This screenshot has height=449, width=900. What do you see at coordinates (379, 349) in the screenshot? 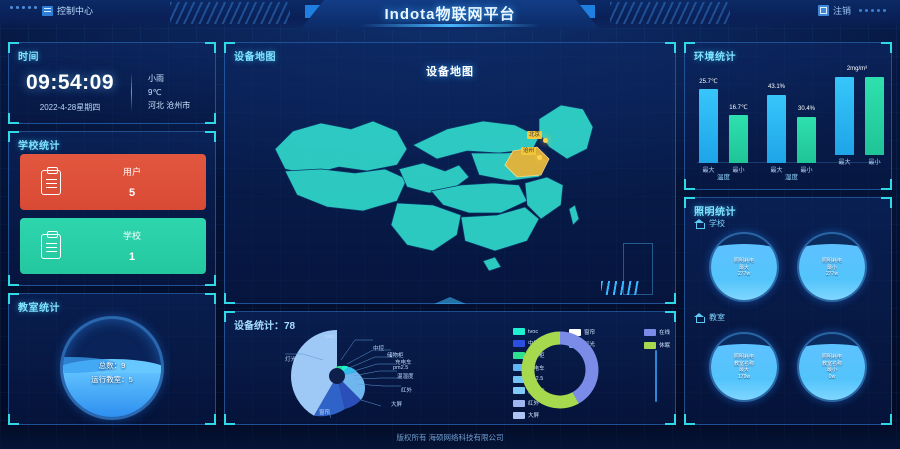
I see `pie-label-zhongkong: 中控` at bounding box center [379, 349].